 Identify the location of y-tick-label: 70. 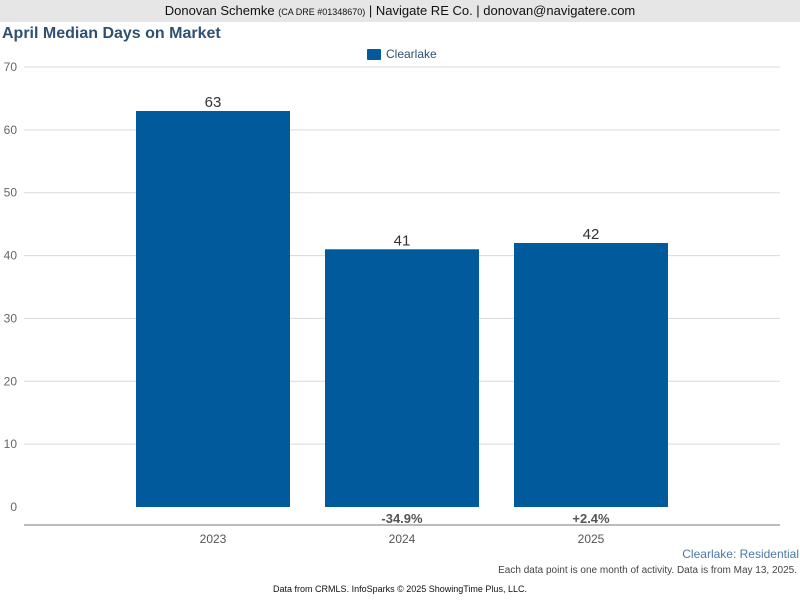
(11, 67).